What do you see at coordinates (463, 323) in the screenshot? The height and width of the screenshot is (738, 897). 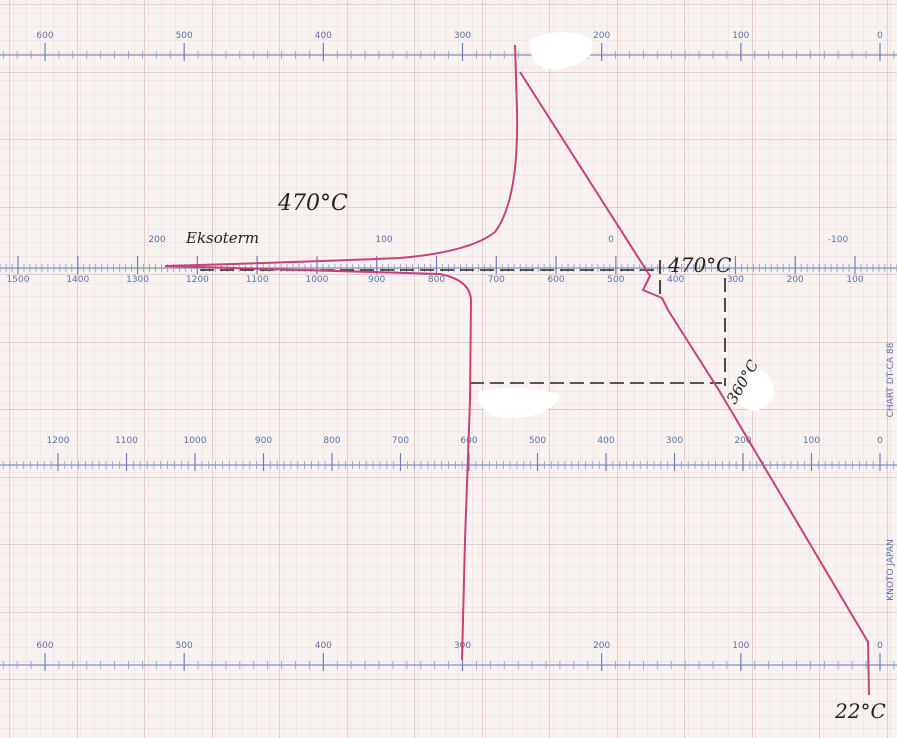 I see `construction-lines` at bounding box center [463, 323].